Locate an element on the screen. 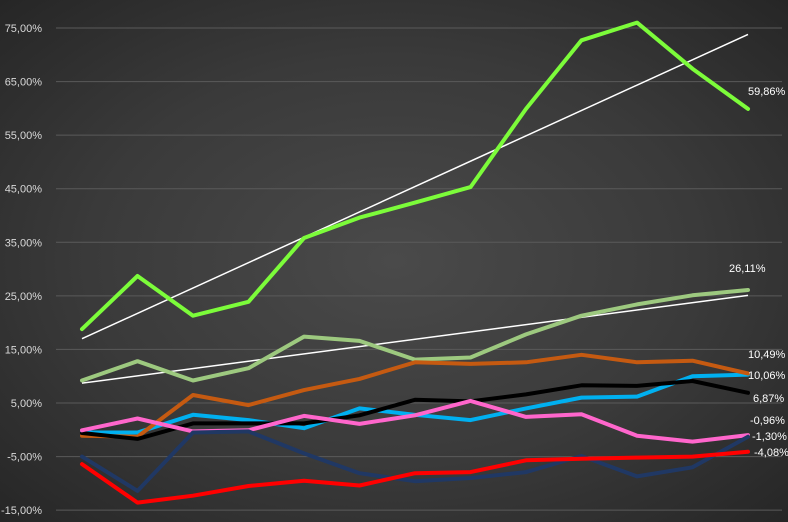  y-tick-label: 75,00% is located at coordinates (24, 29).